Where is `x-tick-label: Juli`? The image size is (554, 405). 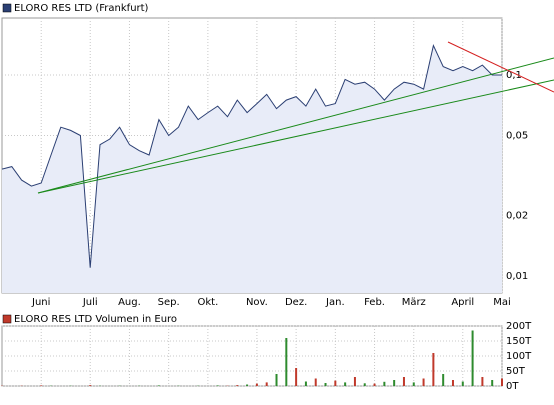
x-tick-label: Juli is located at coordinates (90, 302).